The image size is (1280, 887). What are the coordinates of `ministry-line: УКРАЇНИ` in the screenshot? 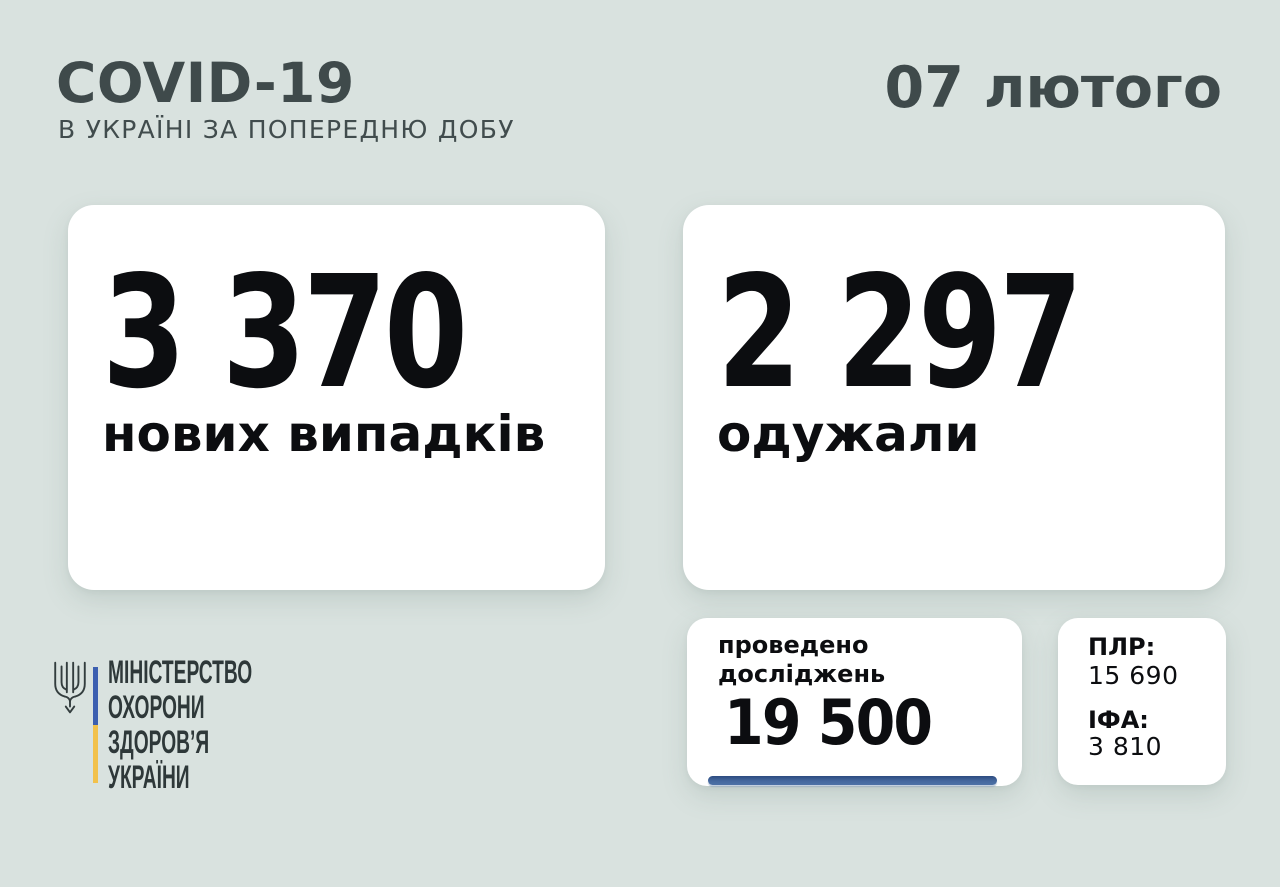 It's located at (149, 777).